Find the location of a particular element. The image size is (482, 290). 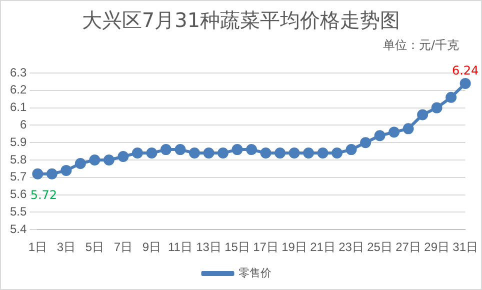

x-tick-label: 11日 is located at coordinates (180, 247).